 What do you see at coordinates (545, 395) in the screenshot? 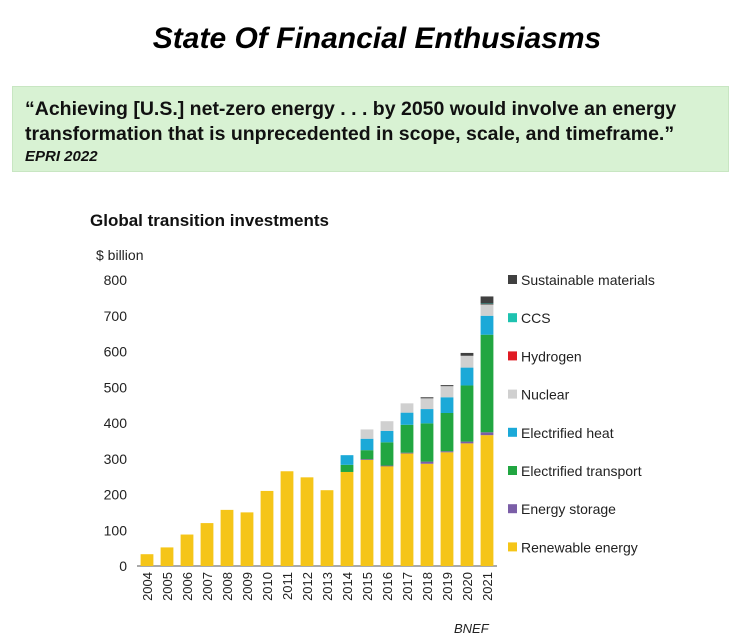
I see `legend-label: Nuclear` at bounding box center [545, 395].